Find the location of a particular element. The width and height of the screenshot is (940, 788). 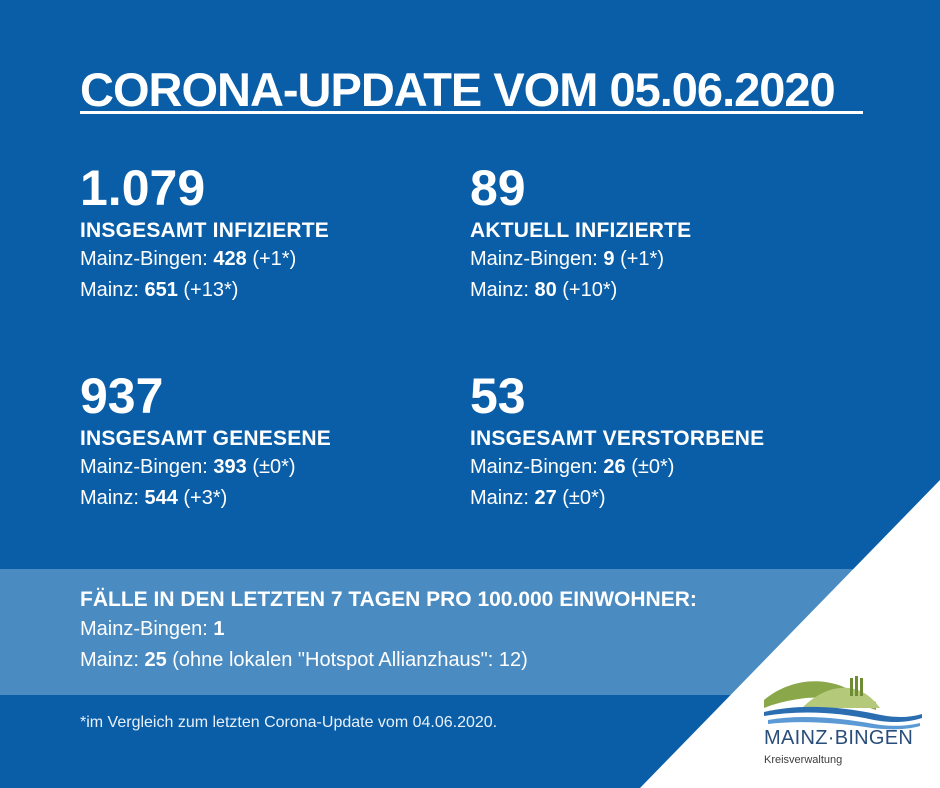

landscape-logo-icon is located at coordinates (843, 703).